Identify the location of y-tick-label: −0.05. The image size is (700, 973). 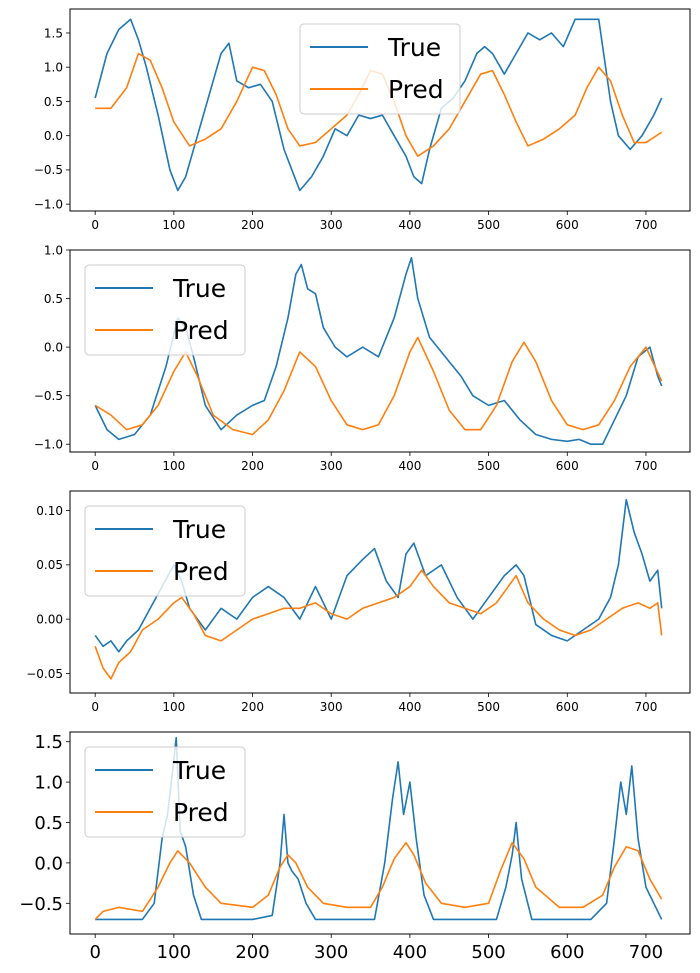
(44, 674).